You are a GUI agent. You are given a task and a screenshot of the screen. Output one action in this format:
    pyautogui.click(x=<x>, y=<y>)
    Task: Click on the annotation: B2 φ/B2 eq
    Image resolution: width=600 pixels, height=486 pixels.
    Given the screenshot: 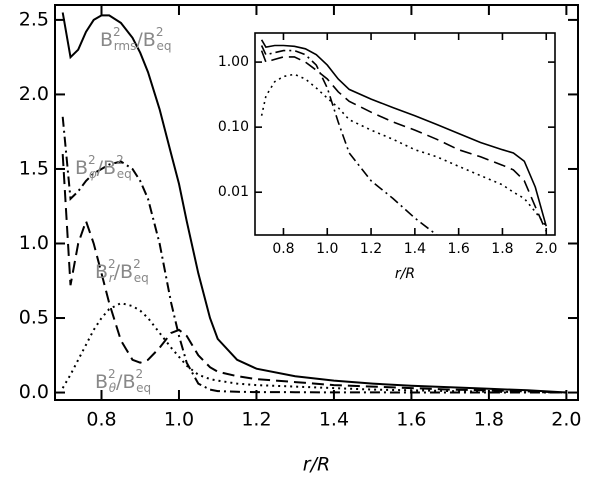 What is the action you would take?
    pyautogui.click(x=103, y=167)
    